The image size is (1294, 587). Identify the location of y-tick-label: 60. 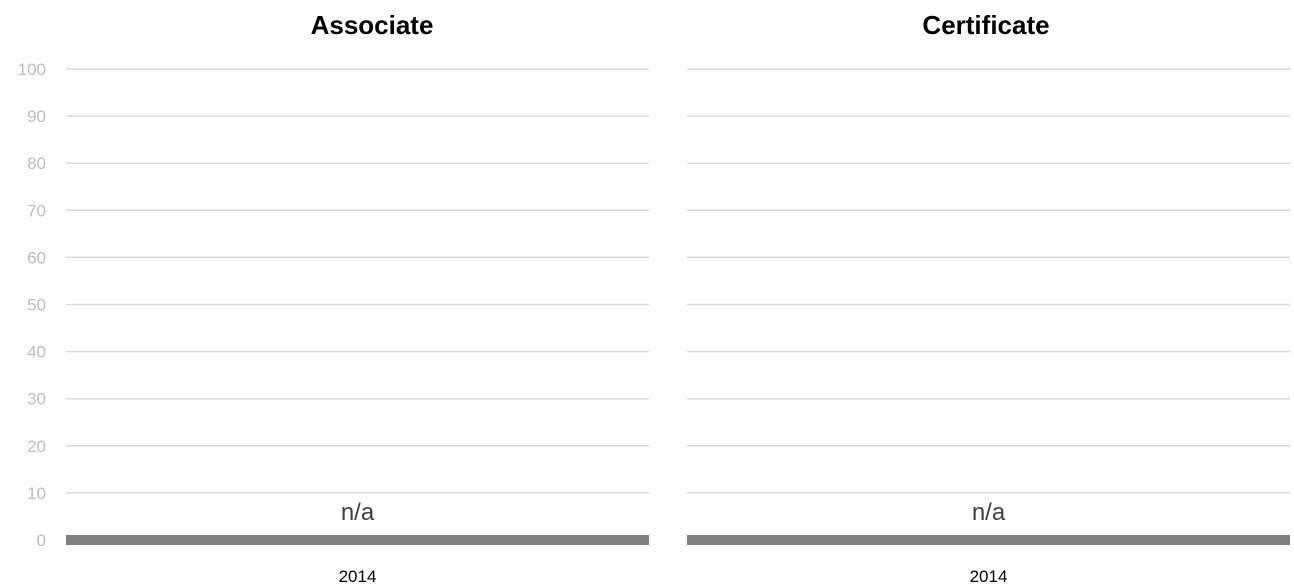
(36, 257).